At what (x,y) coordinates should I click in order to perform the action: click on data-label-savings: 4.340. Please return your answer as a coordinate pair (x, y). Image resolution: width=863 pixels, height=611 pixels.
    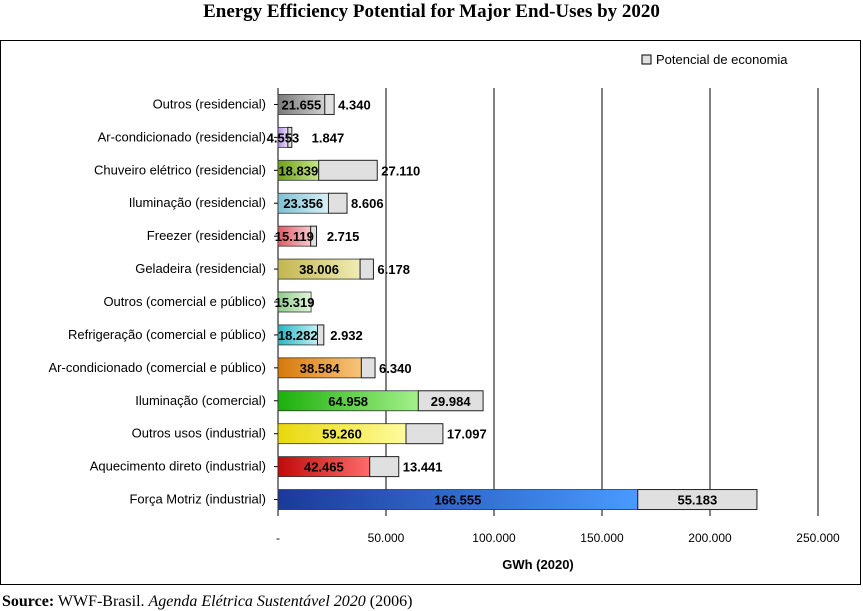
    Looking at the image, I should click on (354, 104).